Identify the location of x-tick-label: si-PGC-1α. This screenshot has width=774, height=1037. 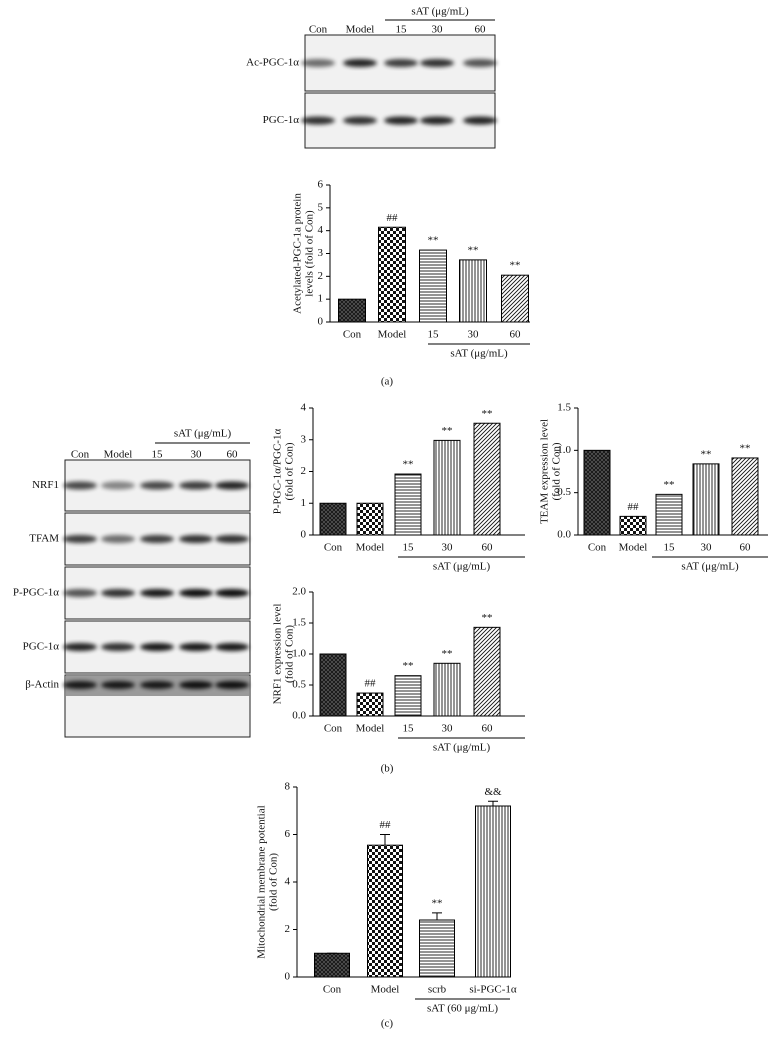
(493, 990).